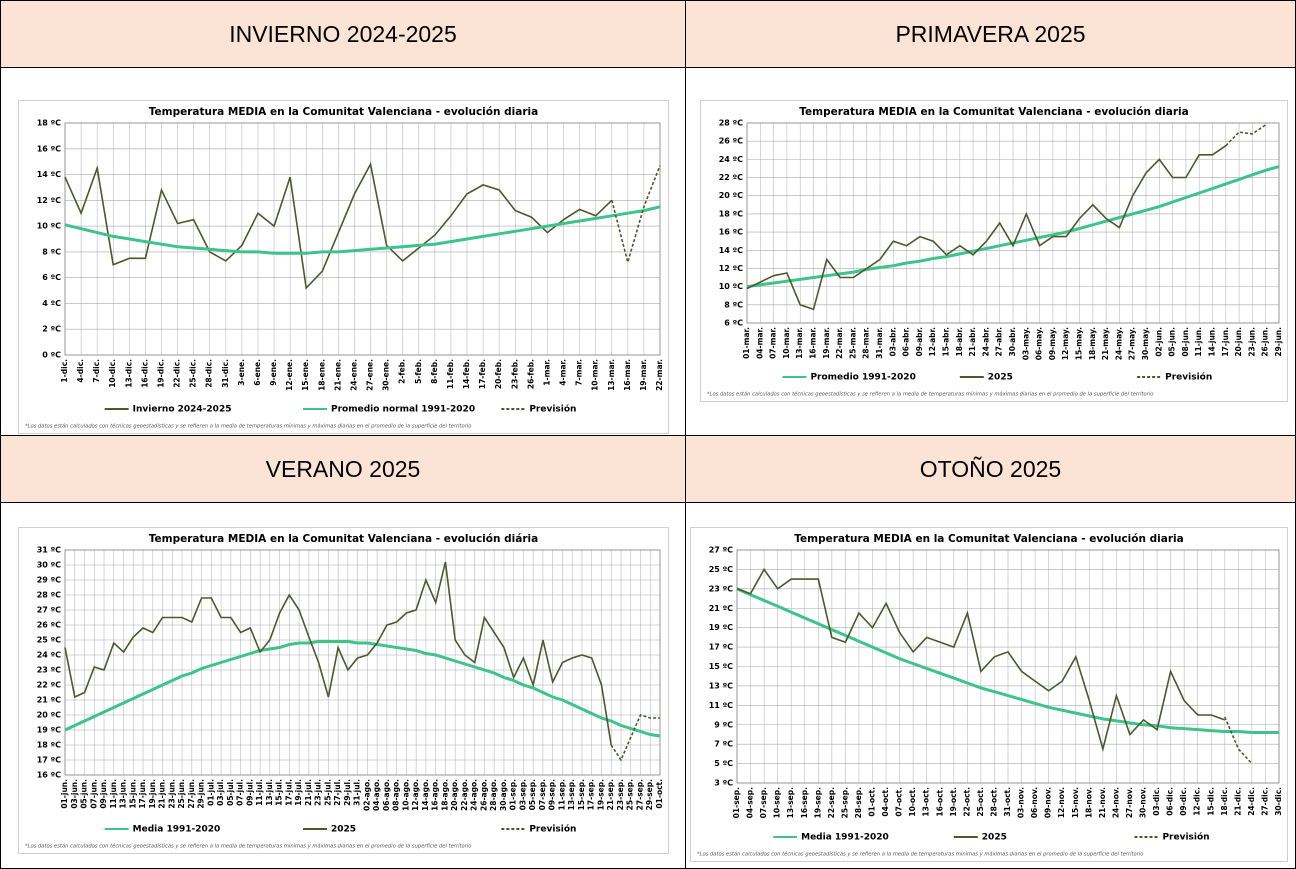 The width and height of the screenshot is (1296, 869). What do you see at coordinates (51, 355) in the screenshot?
I see `y-tick-label: 0 ºC` at bounding box center [51, 355].